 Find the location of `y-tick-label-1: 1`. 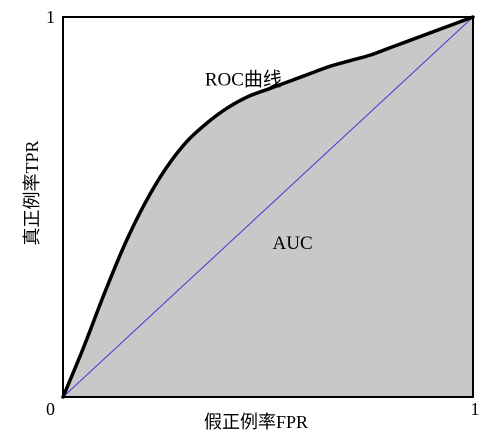

y-tick-label-1: 1 is located at coordinates (50, 17).